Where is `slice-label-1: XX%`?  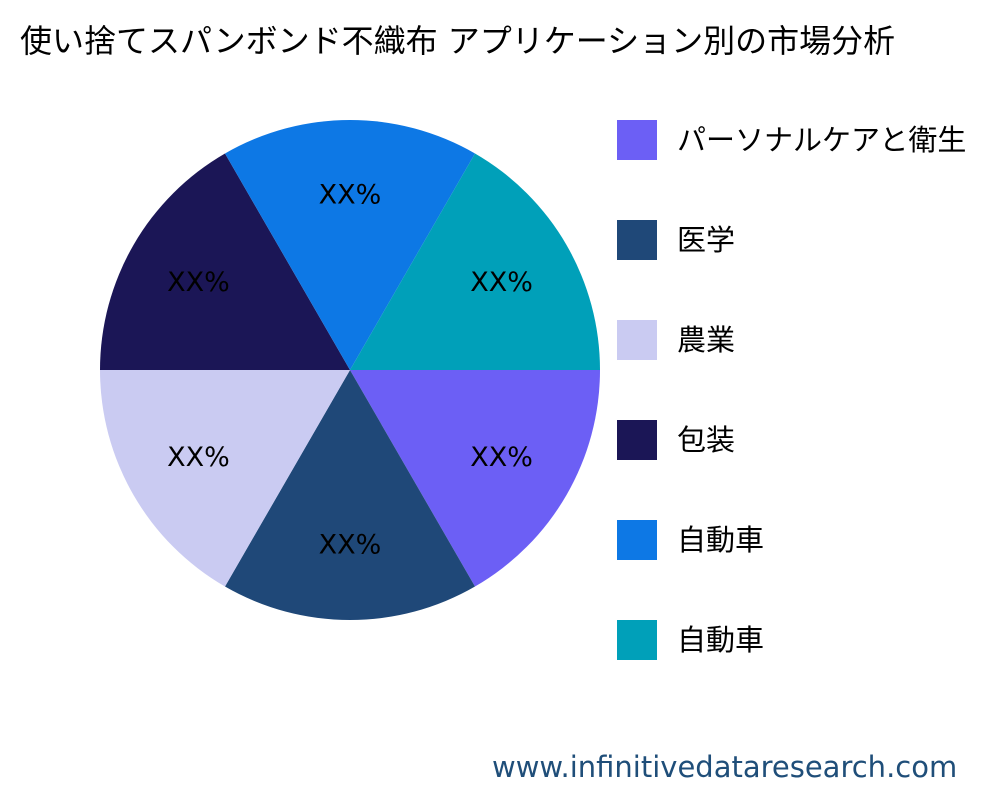
slice-label-1: XX% is located at coordinates (501, 457).